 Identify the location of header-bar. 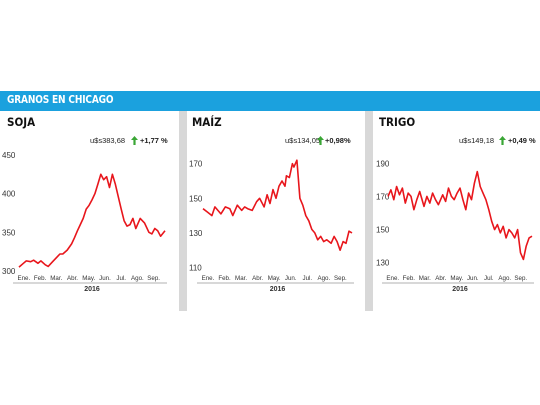
(270, 101).